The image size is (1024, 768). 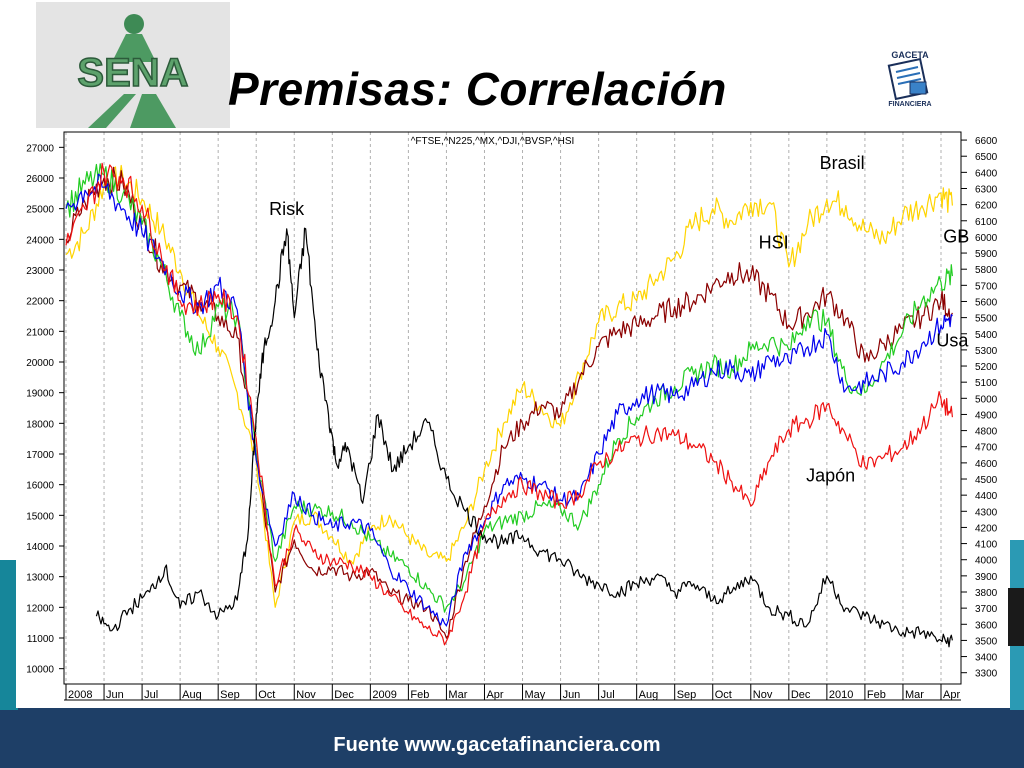 I want to click on left-y-tick-label: 12000, so click(x=40, y=608).